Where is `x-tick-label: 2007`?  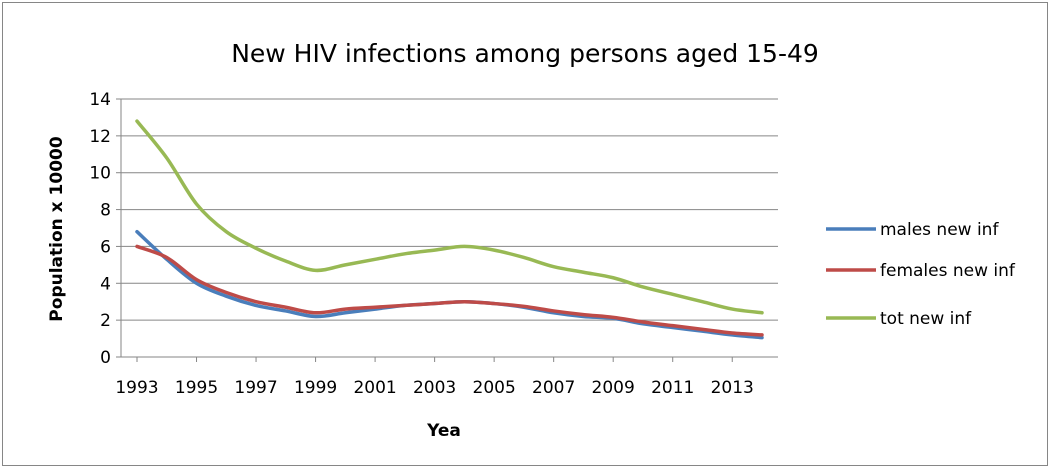 x-tick-label: 2007 is located at coordinates (553, 388).